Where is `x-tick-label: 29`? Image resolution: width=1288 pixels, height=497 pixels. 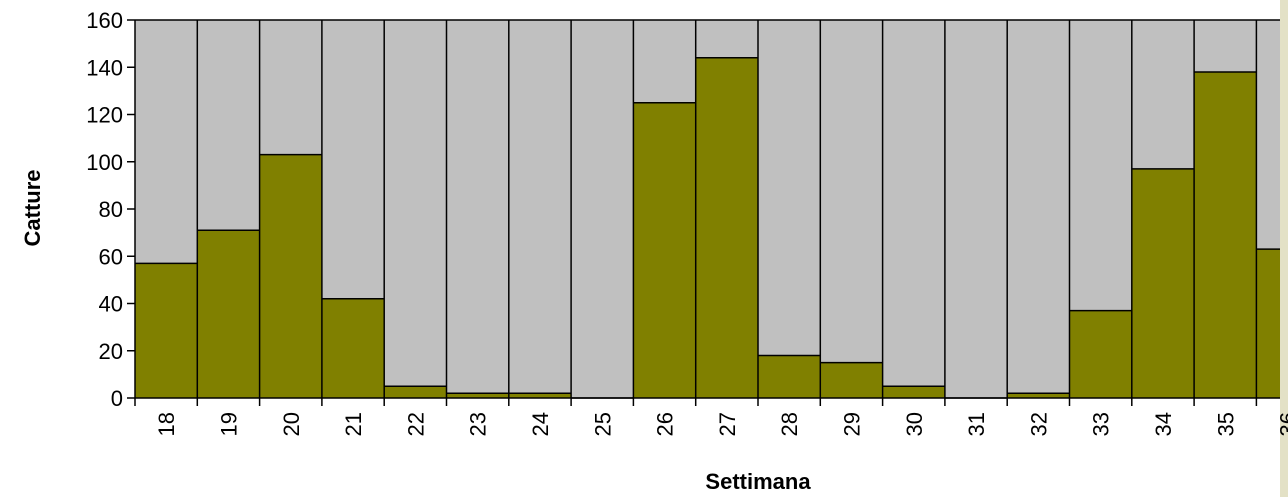 x-tick-label: 29 is located at coordinates (851, 424).